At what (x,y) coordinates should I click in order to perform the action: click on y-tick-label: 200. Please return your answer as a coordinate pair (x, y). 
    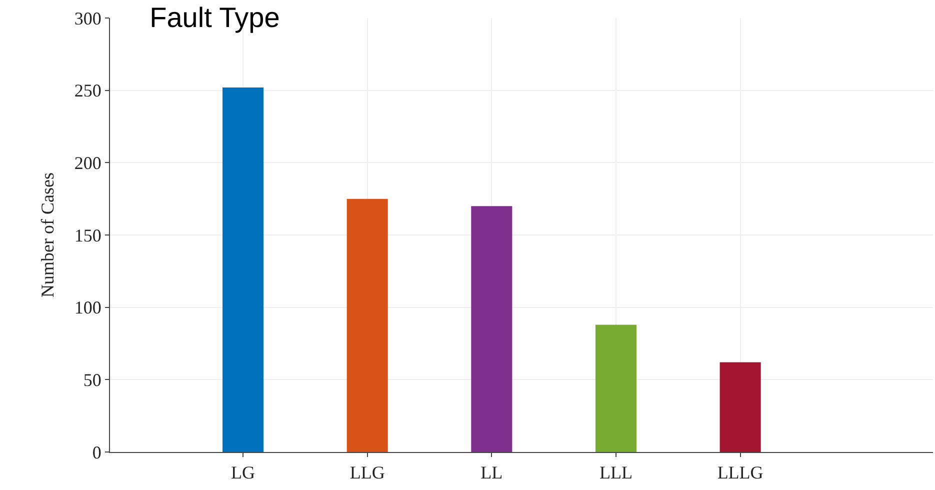
    Looking at the image, I should click on (88, 162).